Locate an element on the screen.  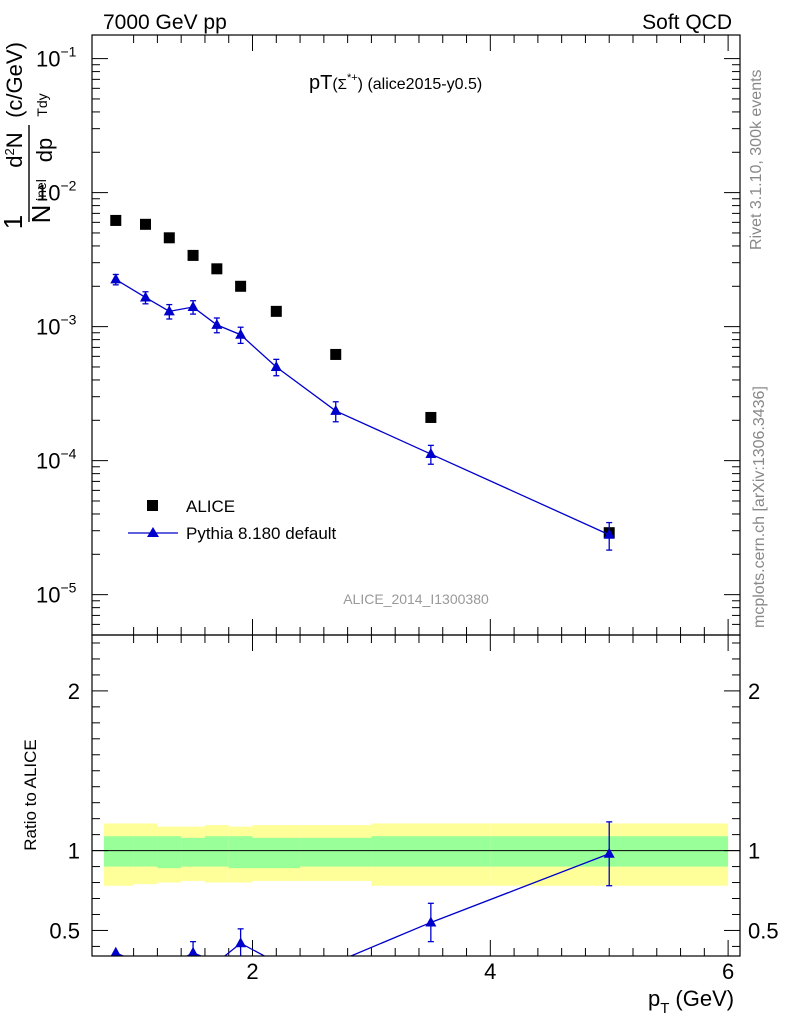
ratio-y-tick-label: 2 is located at coordinates (74, 691).